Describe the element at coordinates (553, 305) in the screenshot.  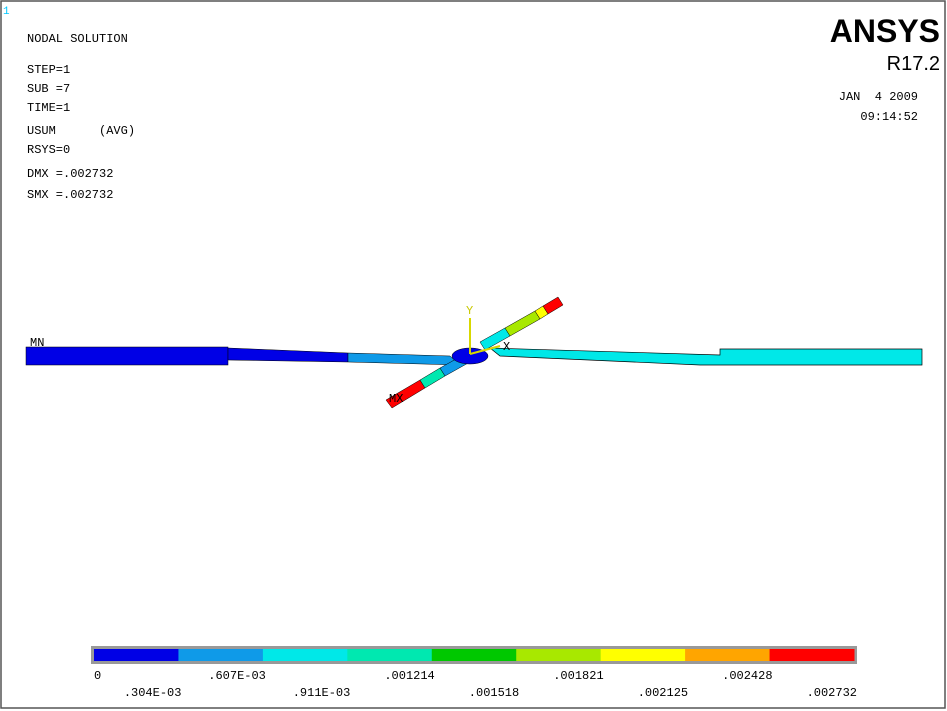
I see `brace` at that location.